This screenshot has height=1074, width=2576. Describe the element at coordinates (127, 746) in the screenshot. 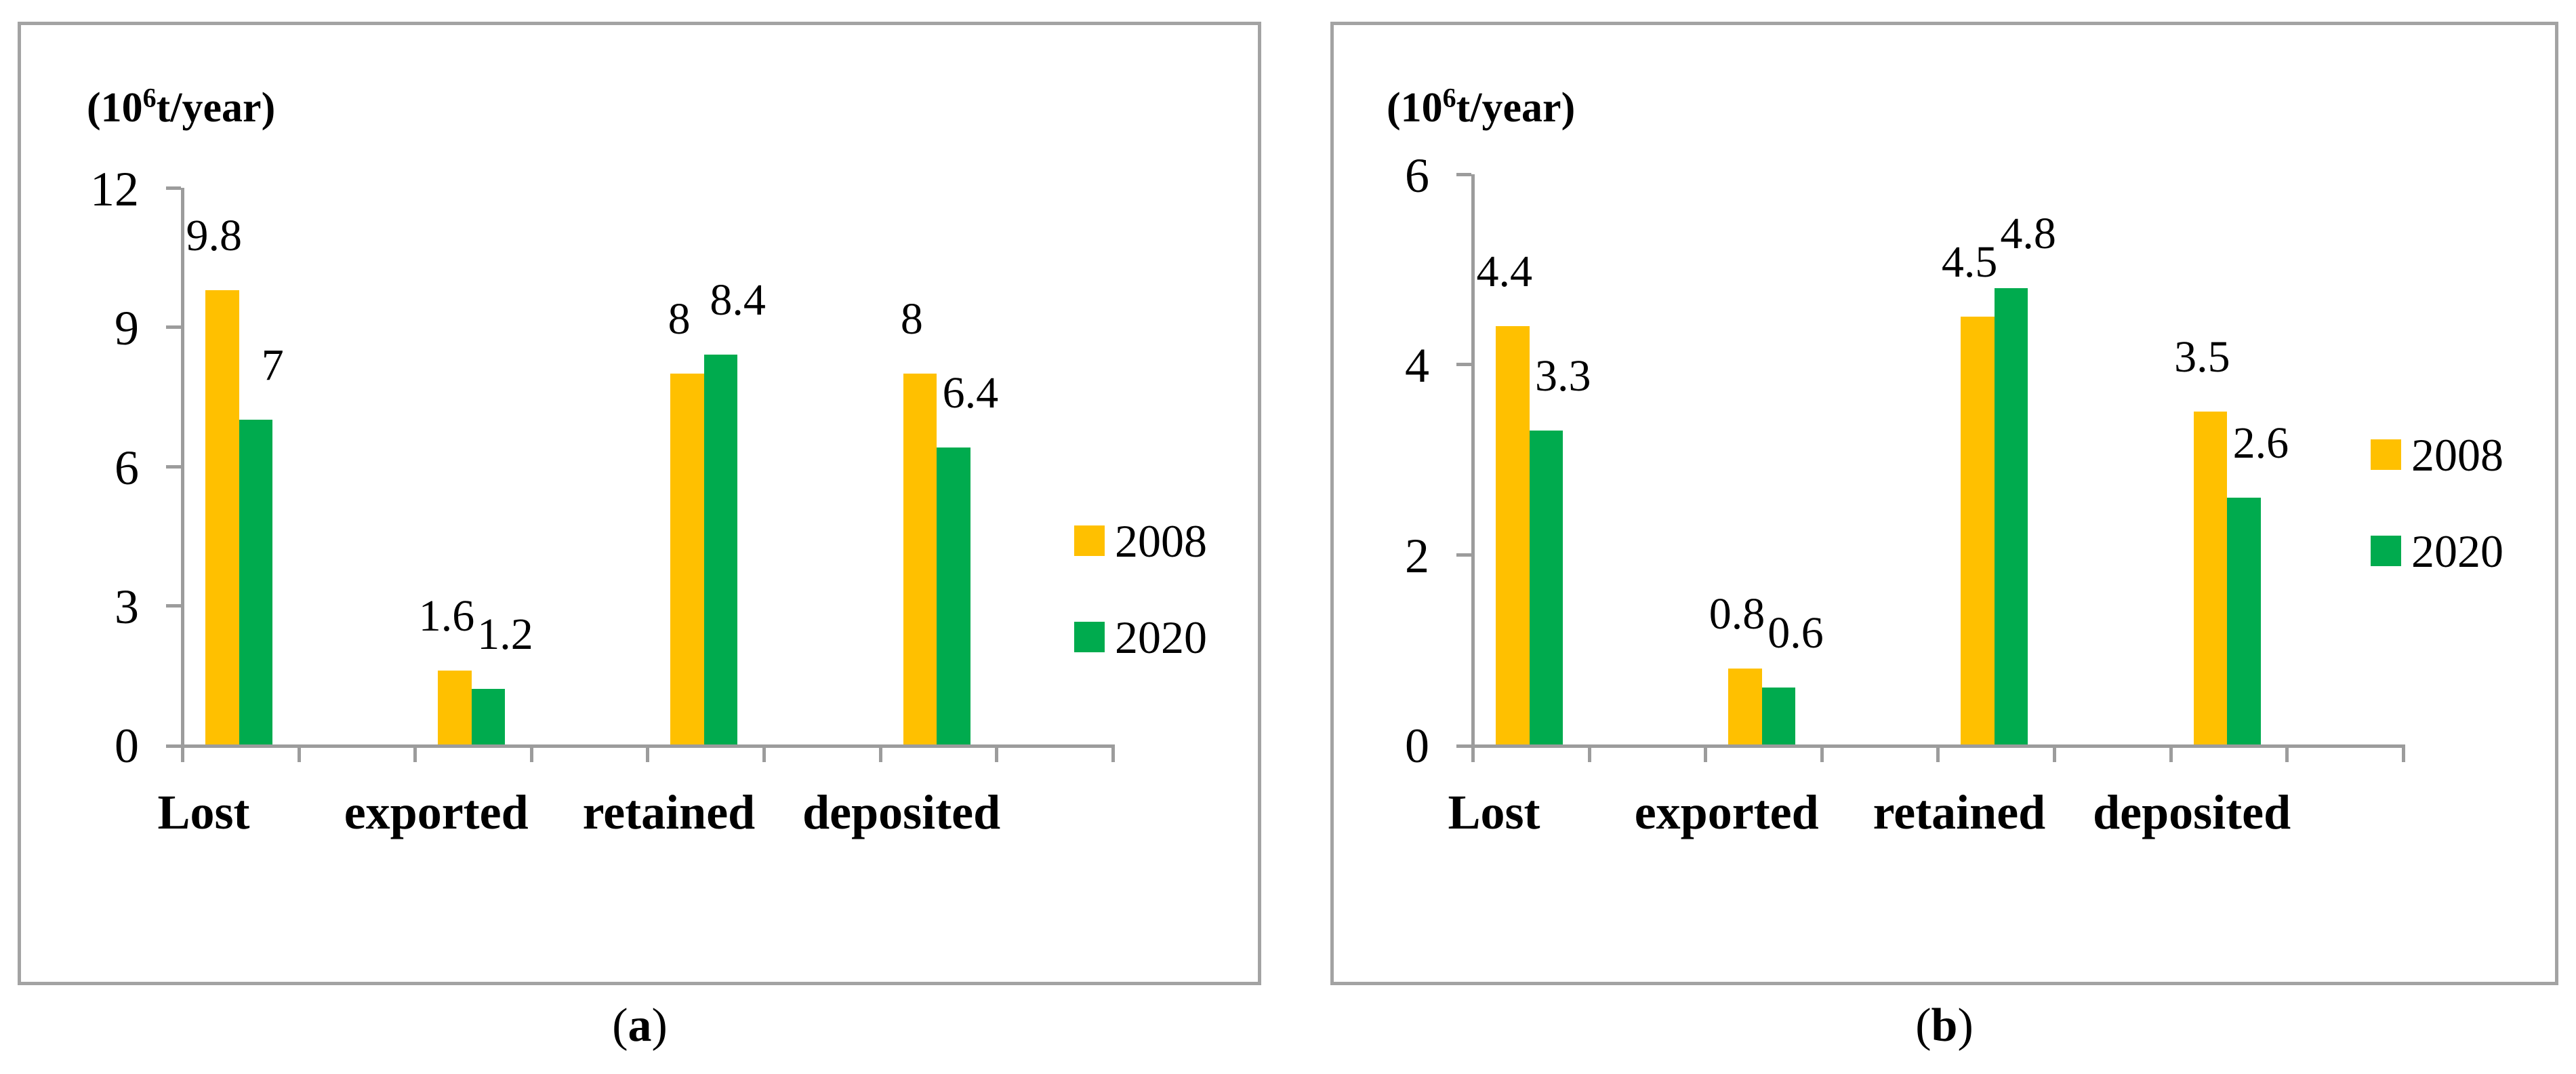

I see `y-tick-label-a-0: 0` at that location.